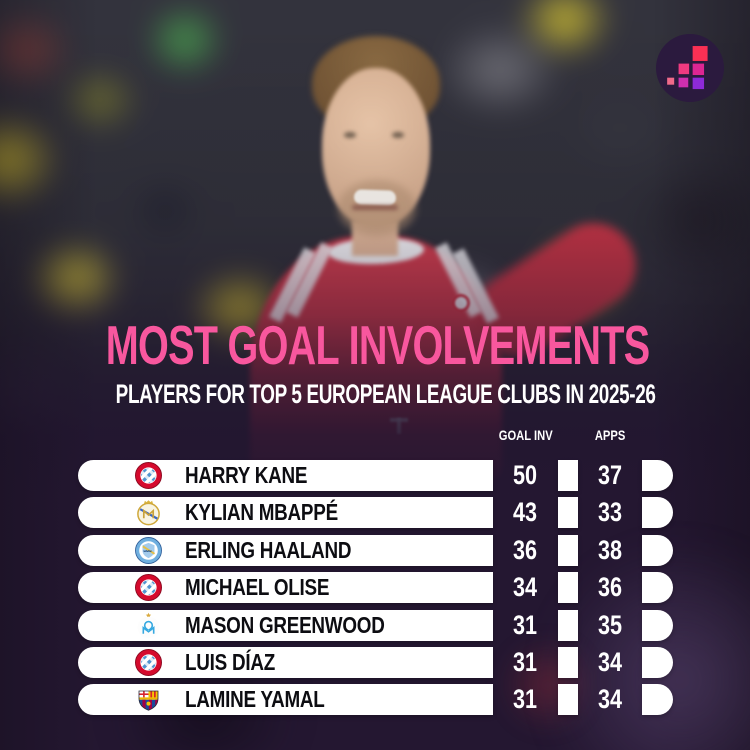  I want to click on table-header: GOAL INV APPS, so click(375, 434).